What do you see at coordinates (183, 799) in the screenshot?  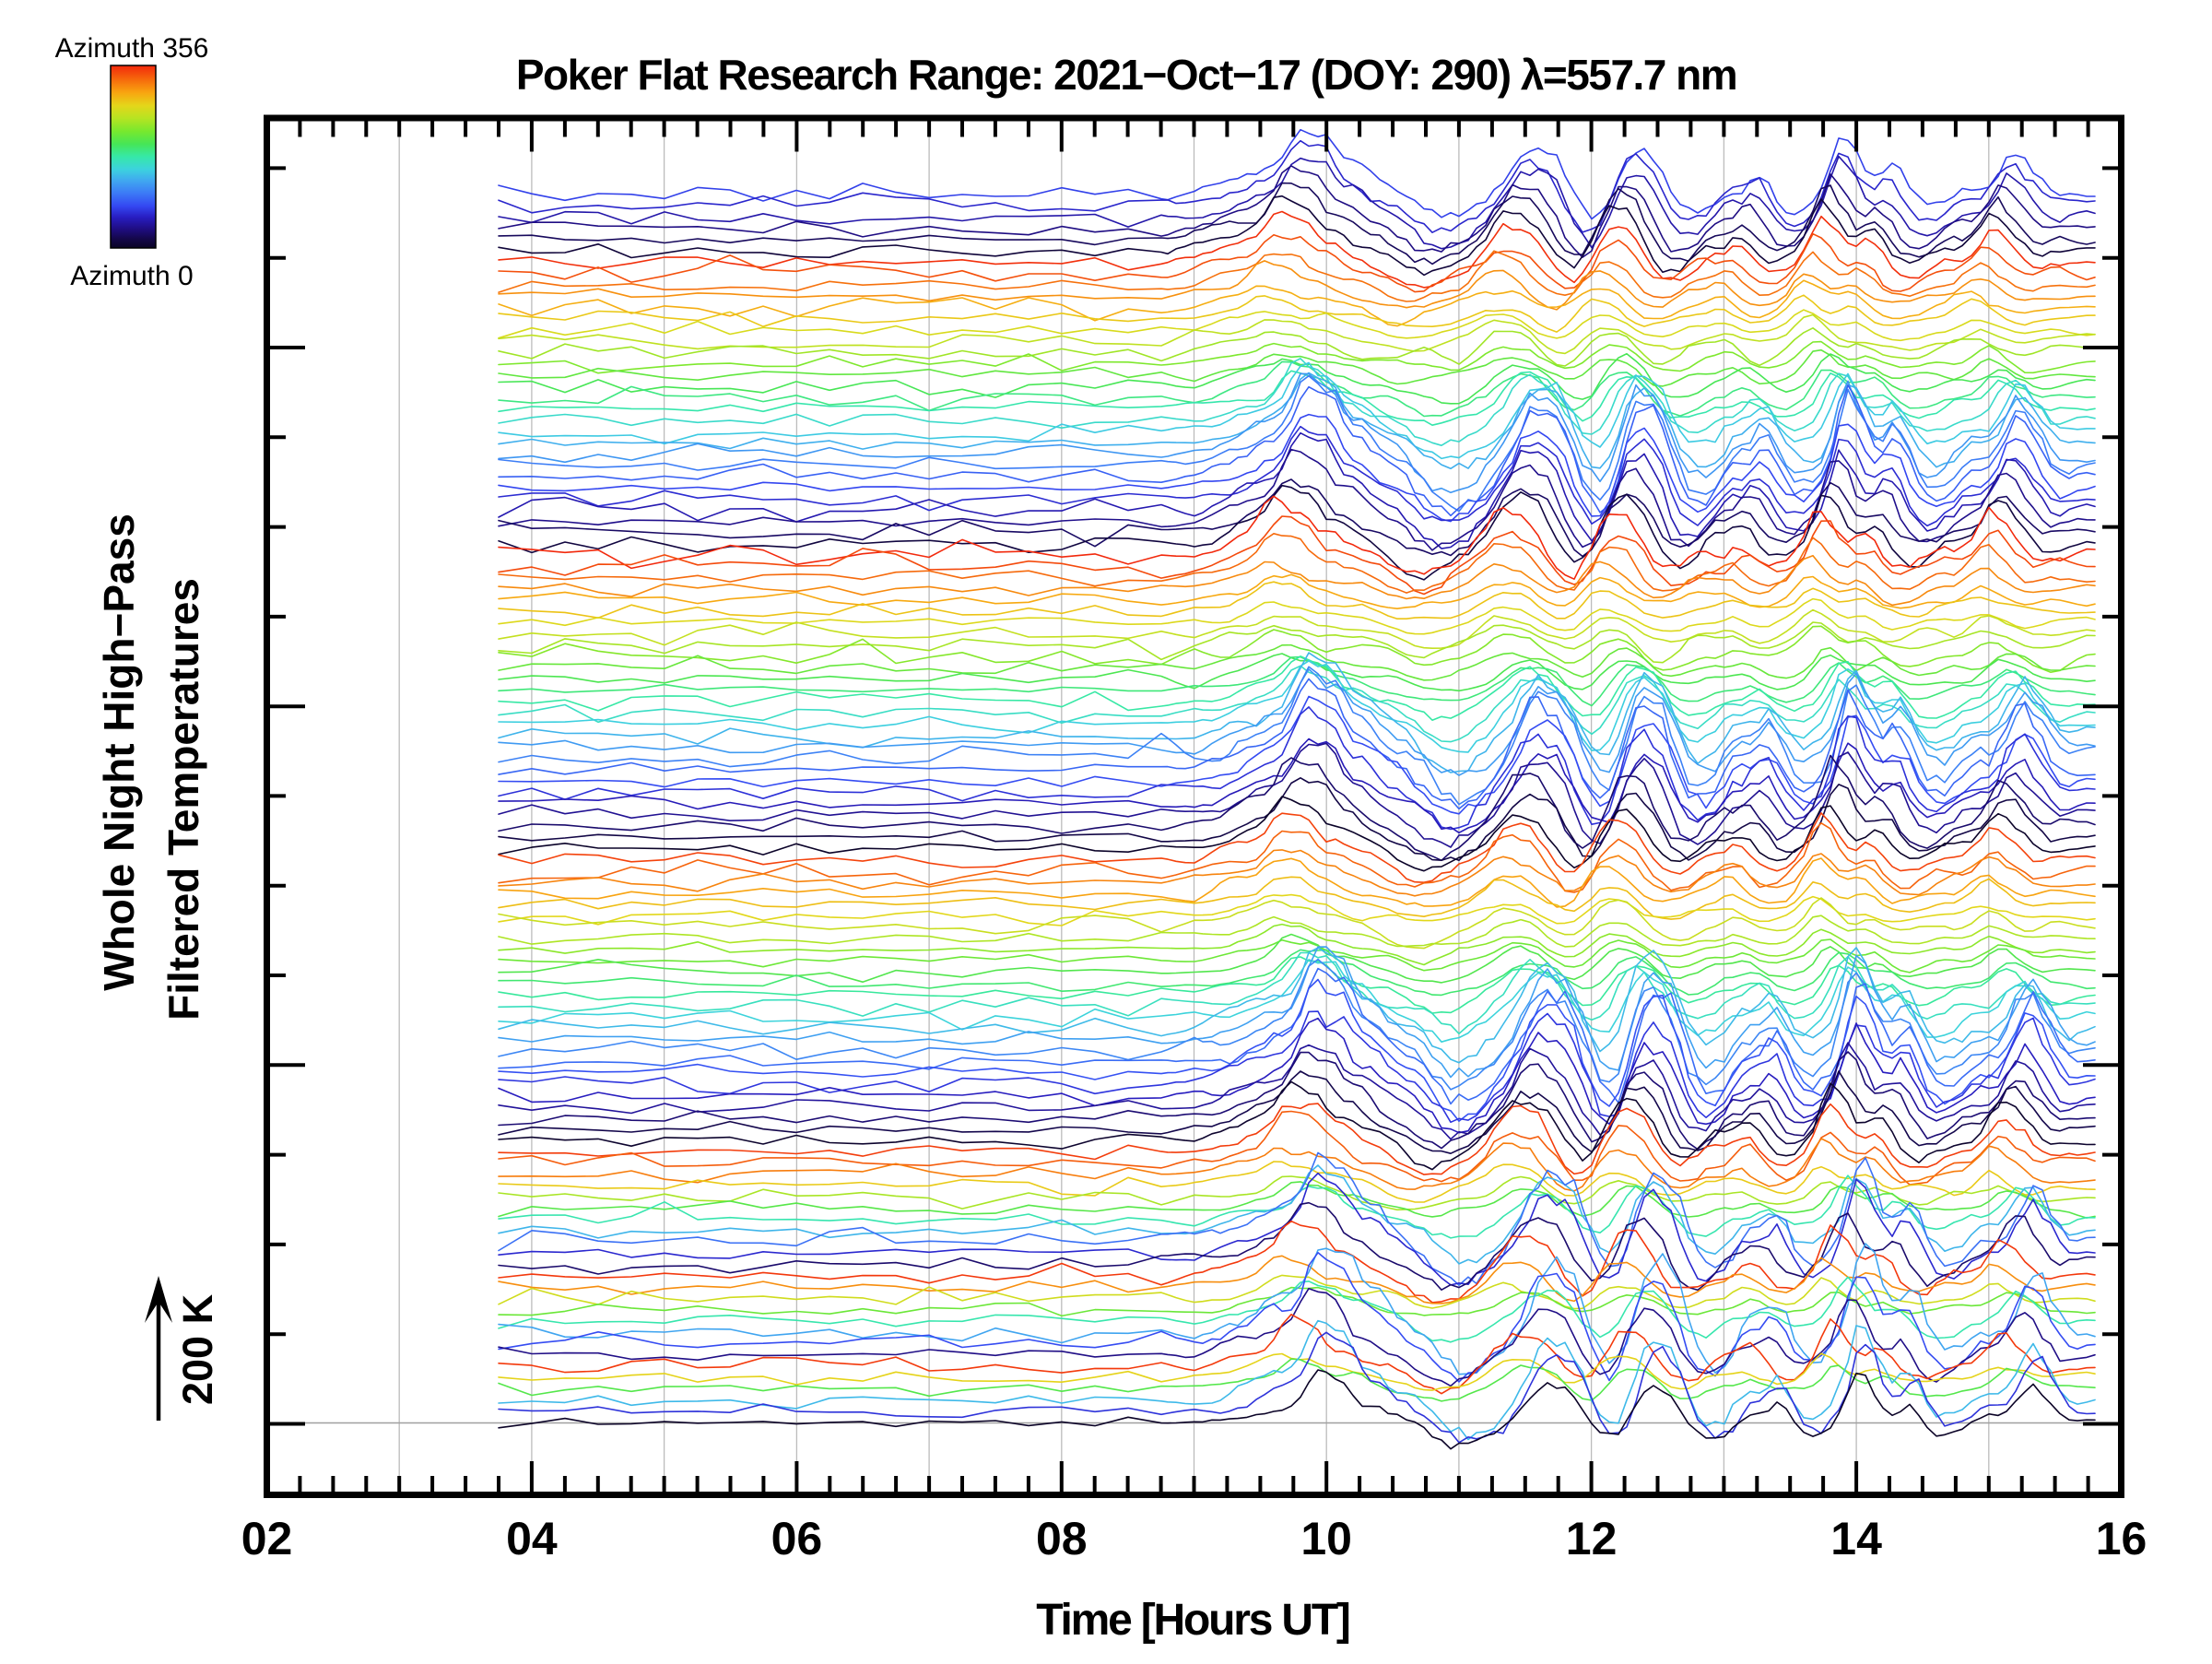 I see `svg-text: Filtered Temperatures` at bounding box center [183, 799].